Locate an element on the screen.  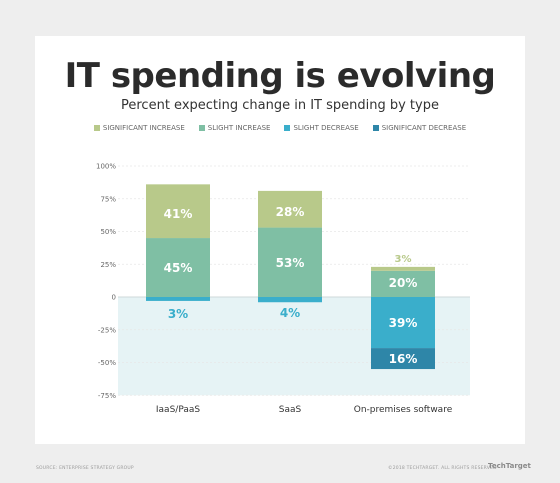
legend-item: SIGNIFICANT DECREASE is located at coordinates (419, 128).